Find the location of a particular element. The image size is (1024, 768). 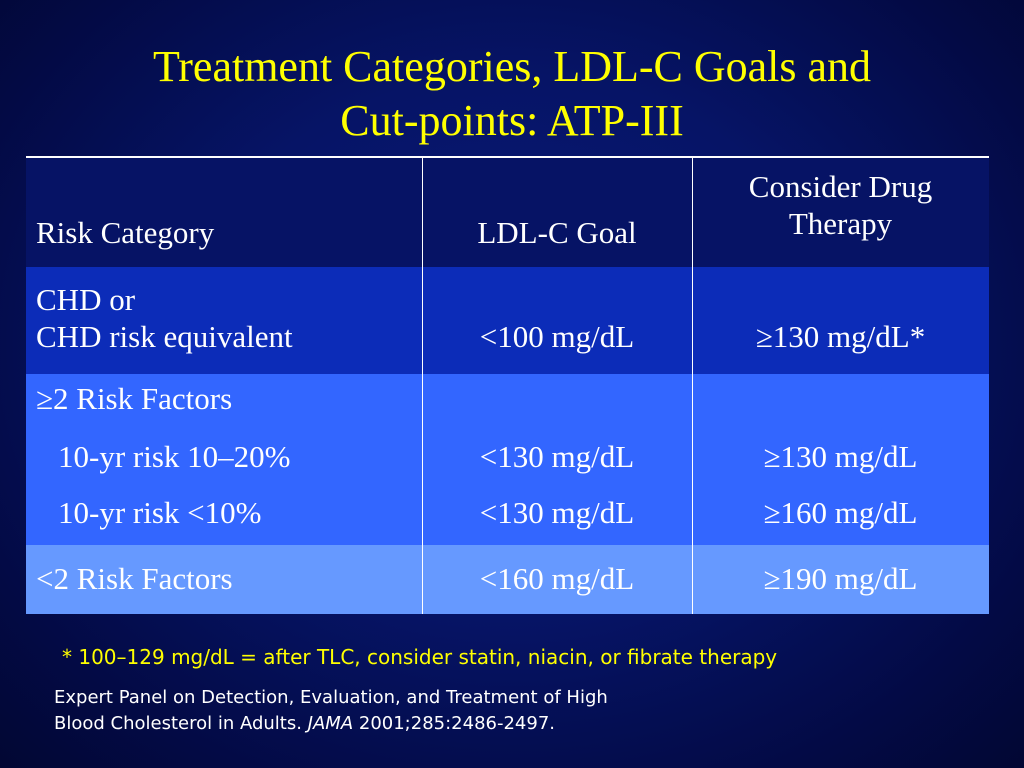

row-chd-category: CHD or CHD risk equivalent is located at coordinates (164, 318).